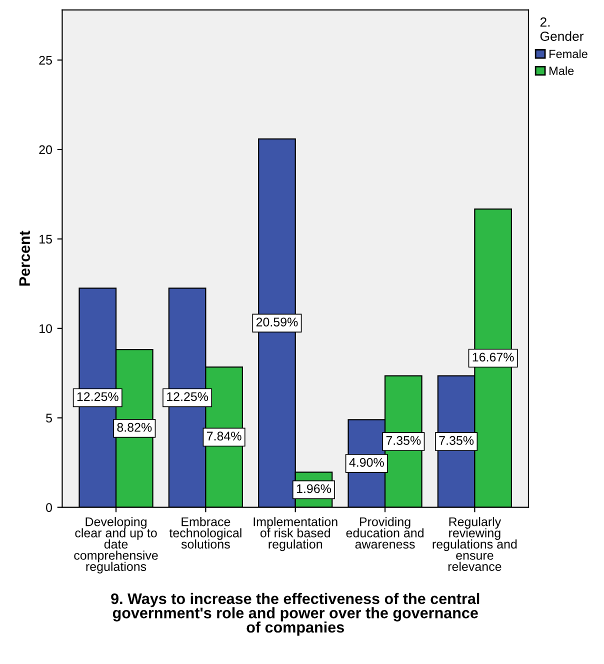 This screenshot has width=604, height=664. I want to click on x-tick-label: Embrace technological solutions, so click(205, 533).